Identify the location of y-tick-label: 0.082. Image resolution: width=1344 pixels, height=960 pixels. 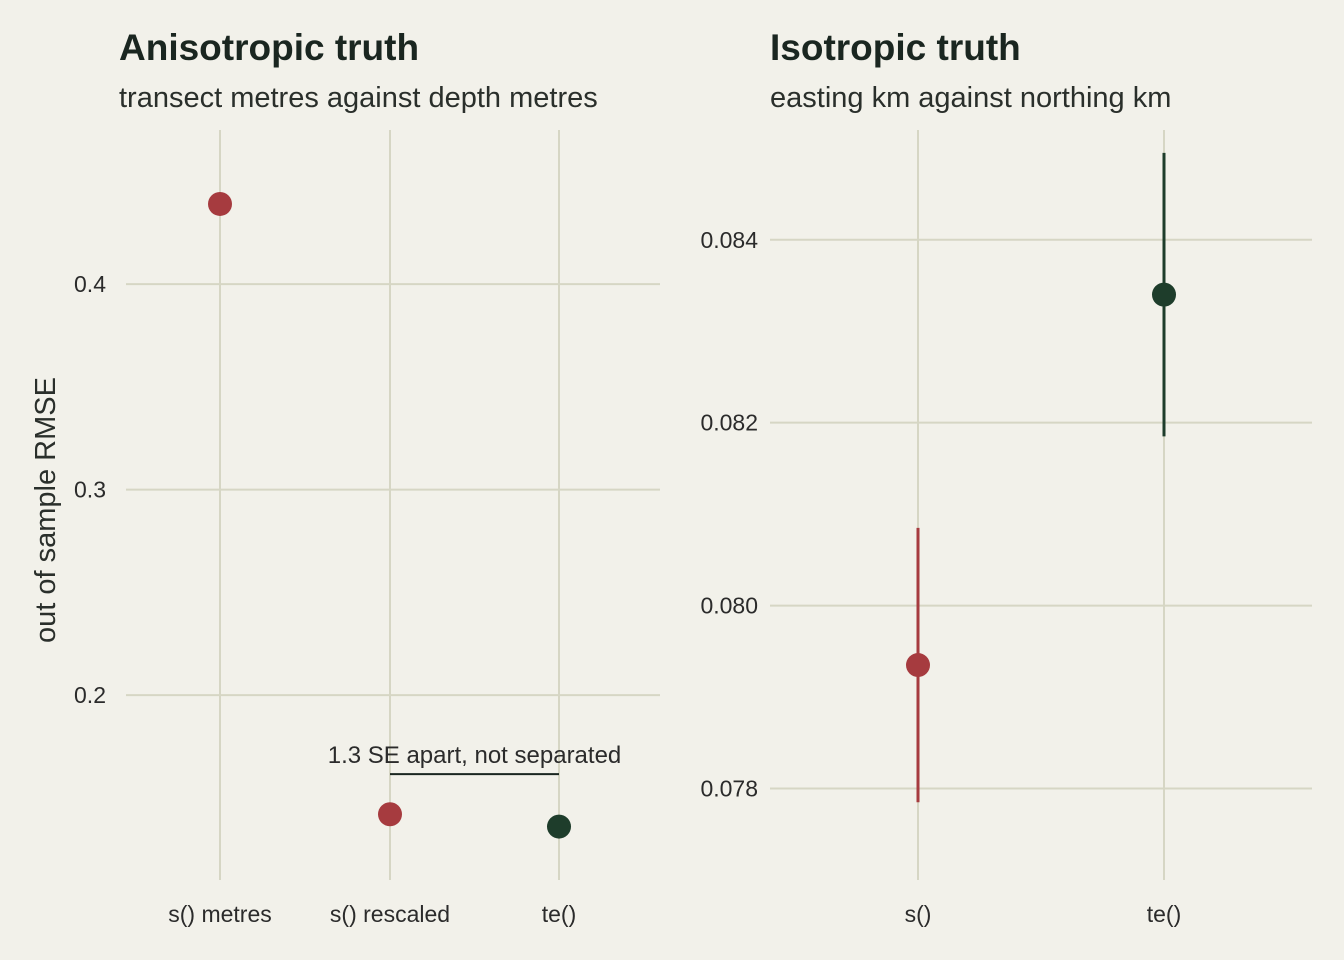
(729, 423).